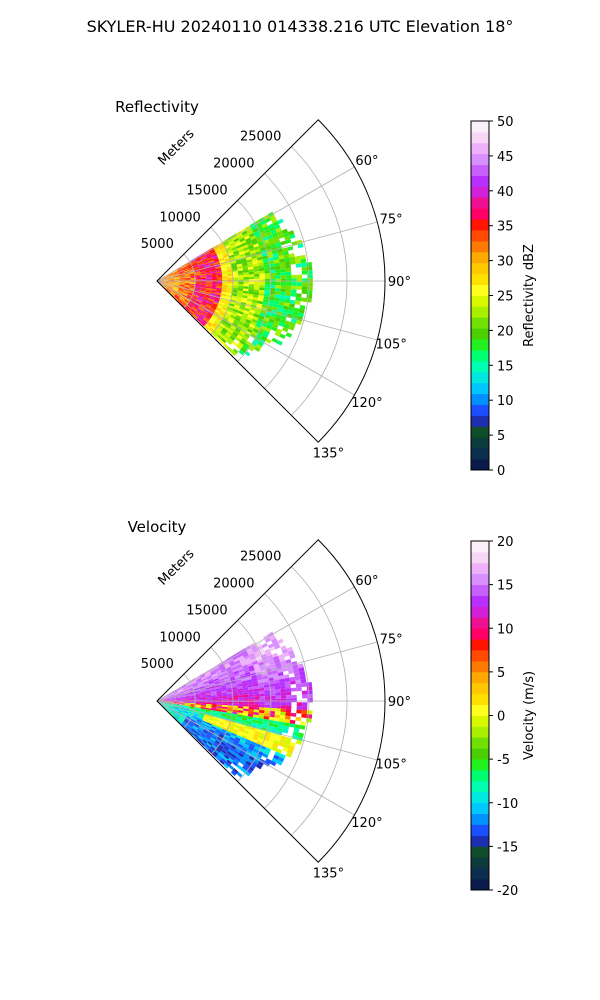  Describe the element at coordinates (480, 454) in the screenshot. I see `colorbar-swatch` at that location.